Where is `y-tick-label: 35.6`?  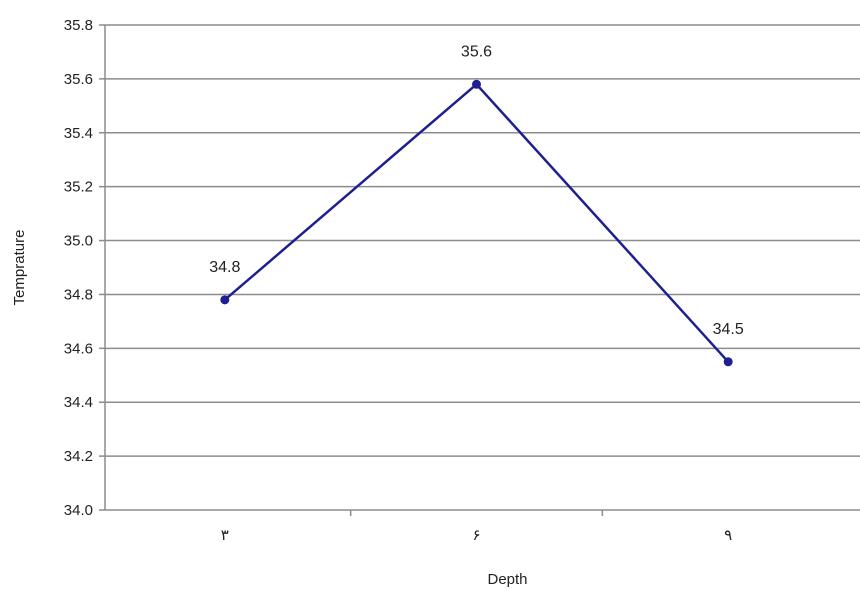 y-tick-label: 35.6 is located at coordinates (78, 79).